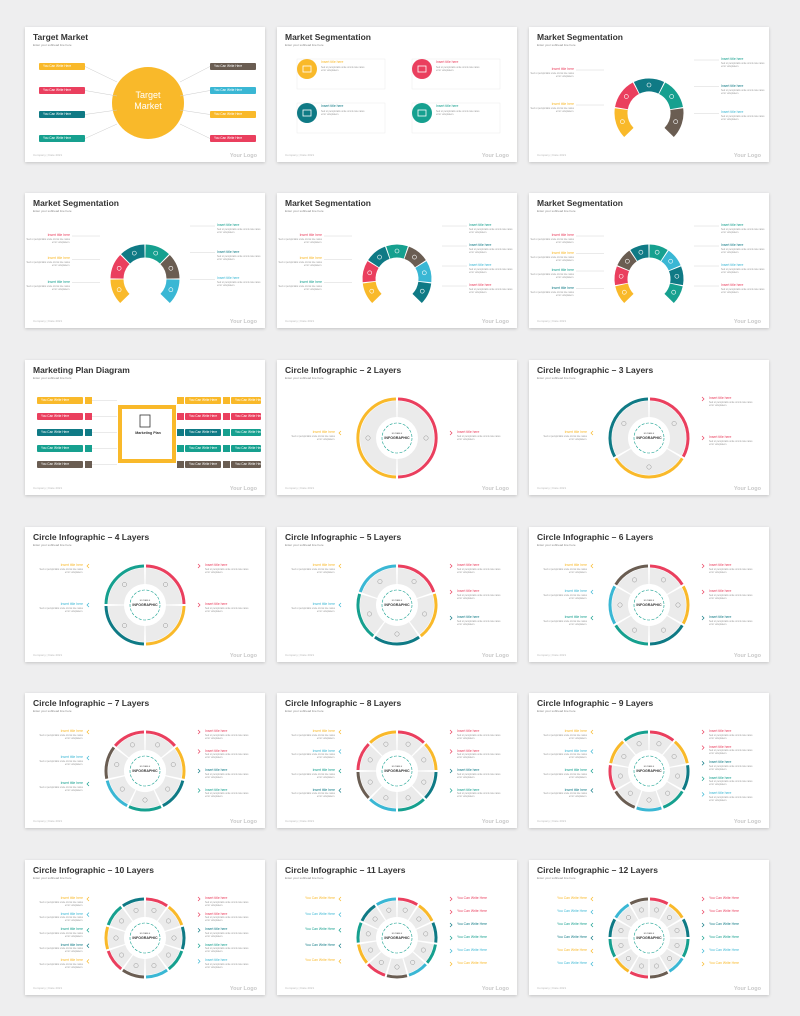  I want to click on slide-title: Market Segmentation, so click(328, 37).